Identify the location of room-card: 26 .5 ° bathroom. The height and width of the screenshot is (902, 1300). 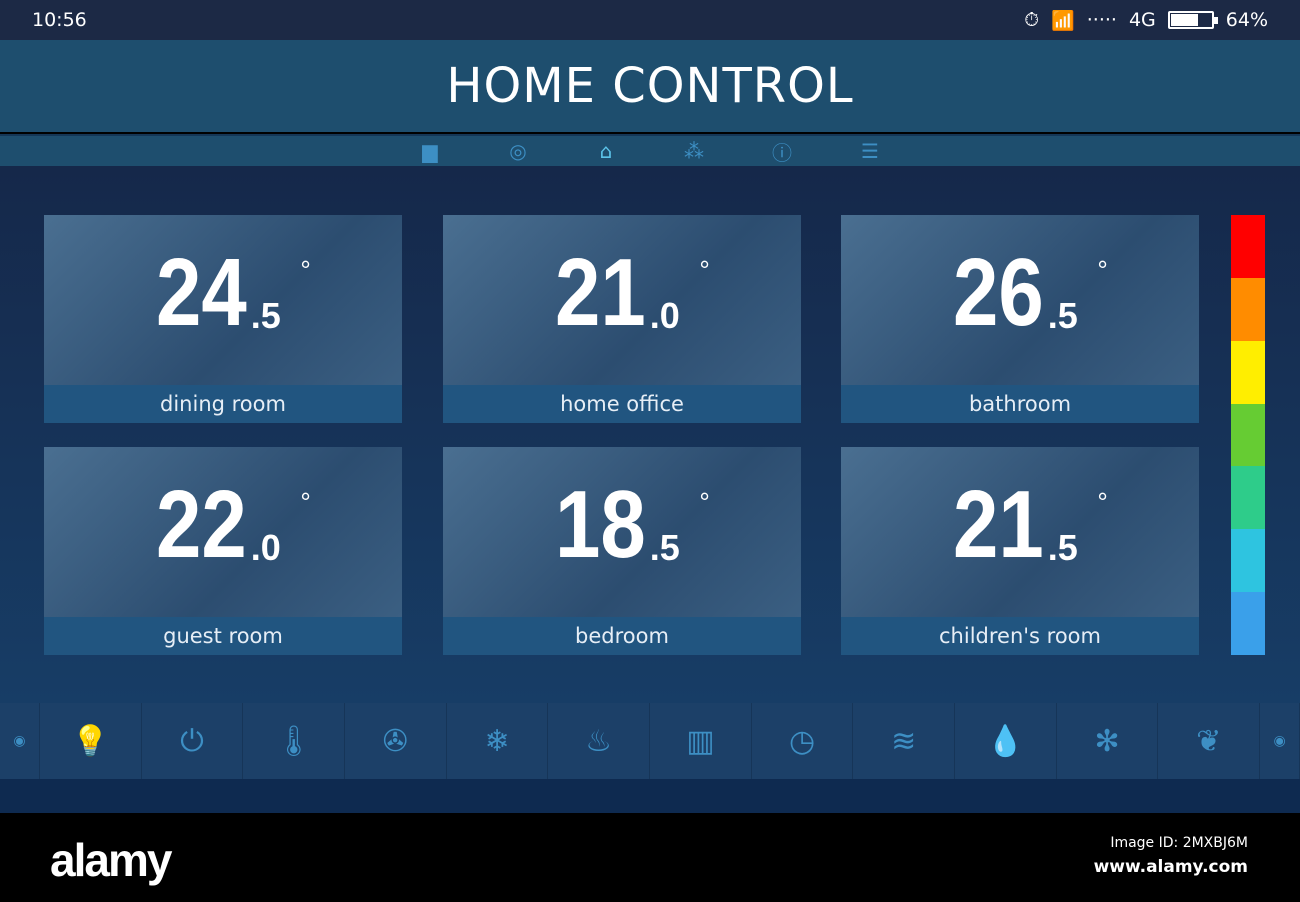
(1020, 319).